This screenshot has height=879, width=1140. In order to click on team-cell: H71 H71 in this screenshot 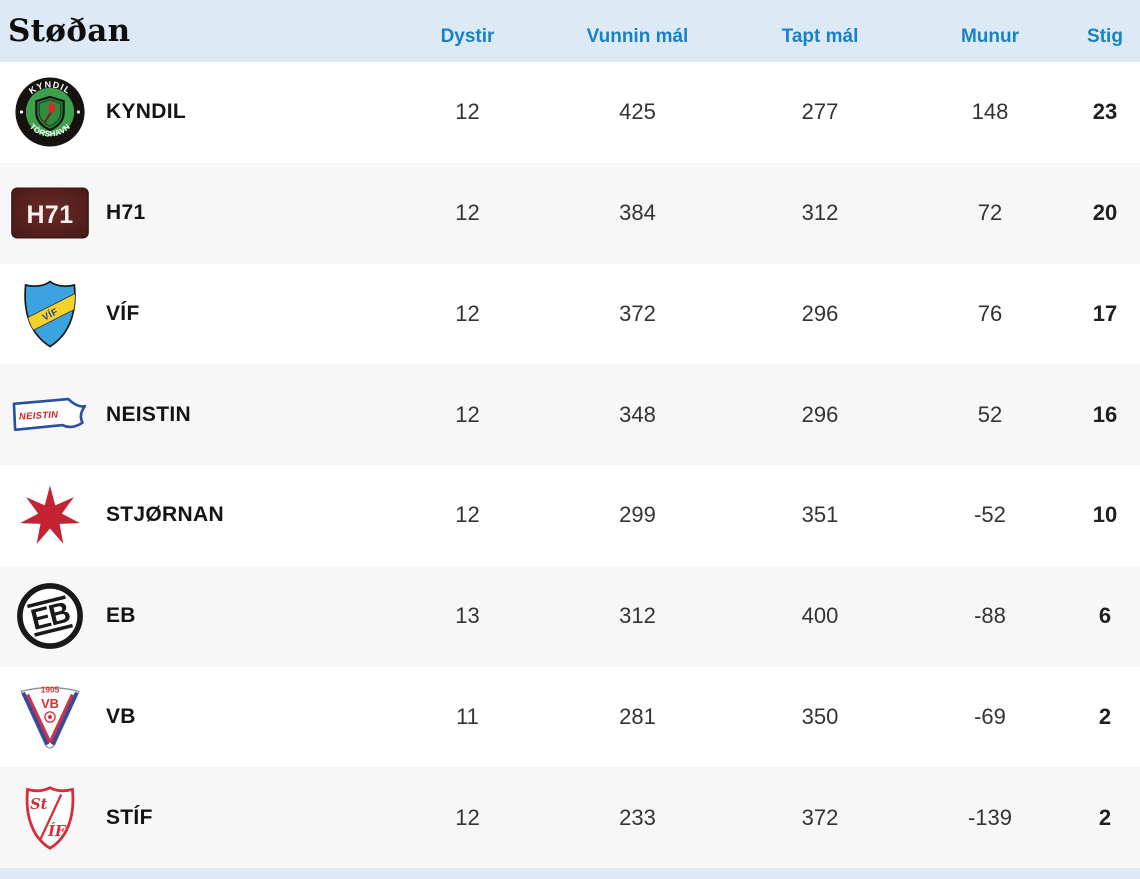, I will do `click(195, 213)`.